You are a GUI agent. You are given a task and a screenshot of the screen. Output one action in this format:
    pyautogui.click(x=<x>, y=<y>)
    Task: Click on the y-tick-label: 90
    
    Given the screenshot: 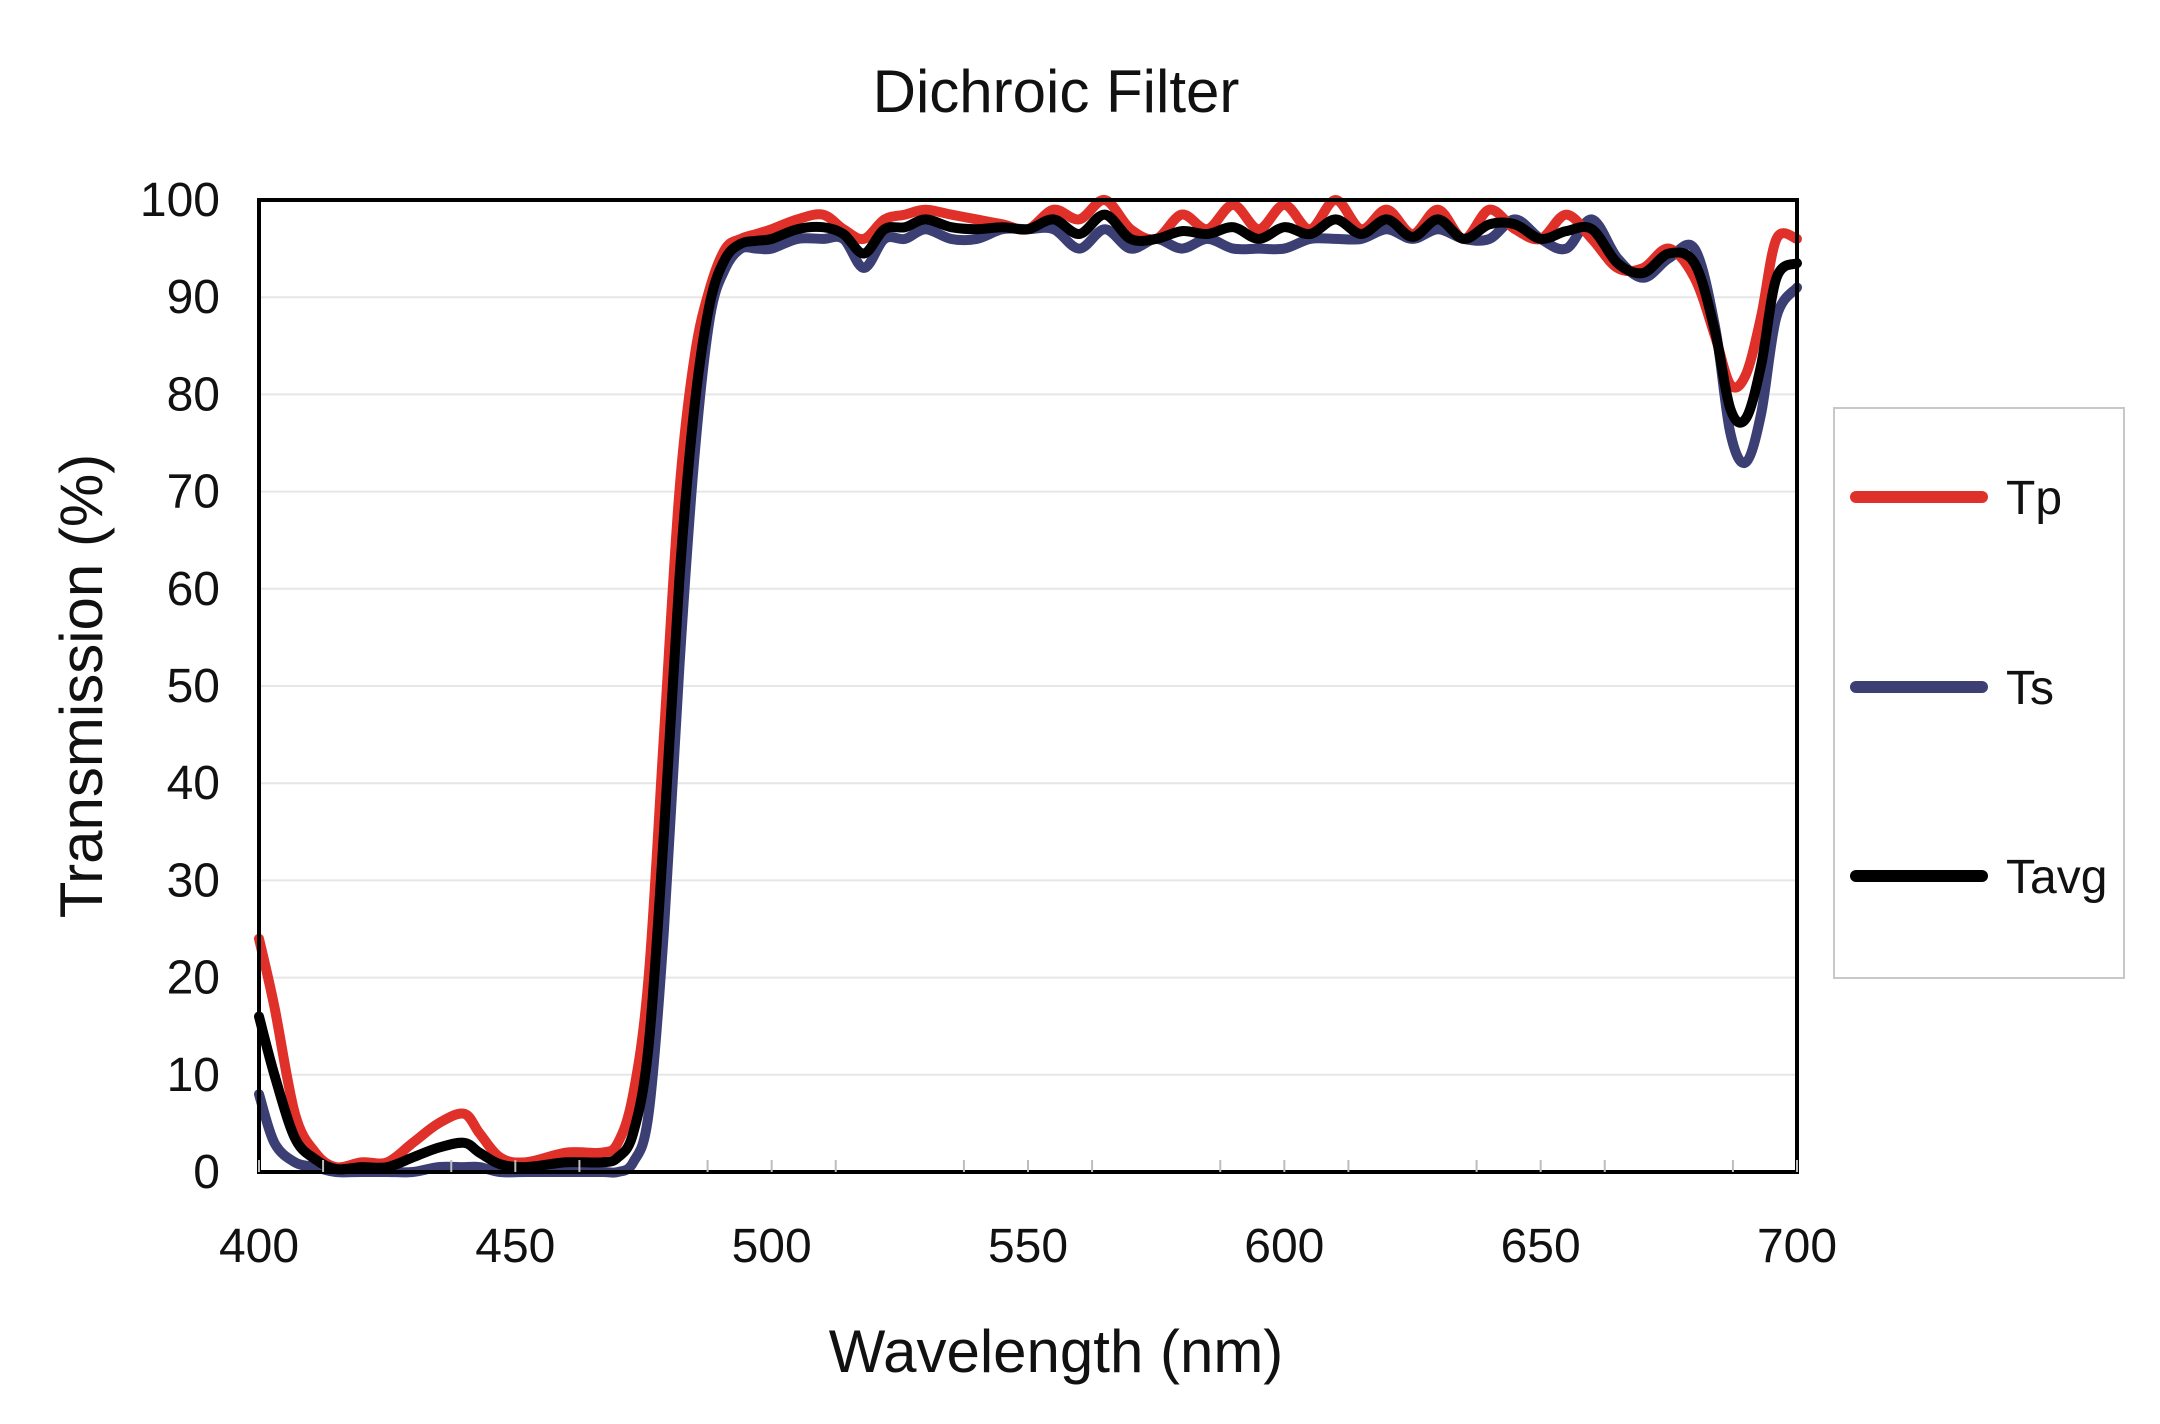 What is the action you would take?
    pyautogui.click(x=193, y=297)
    